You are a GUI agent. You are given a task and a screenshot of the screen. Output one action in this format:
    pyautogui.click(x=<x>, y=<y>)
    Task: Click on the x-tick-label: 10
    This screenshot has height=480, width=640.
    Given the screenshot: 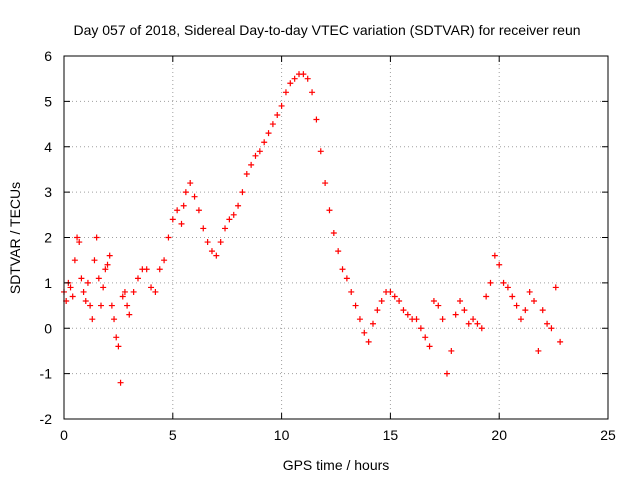 What is the action you would take?
    pyautogui.click(x=282, y=435)
    